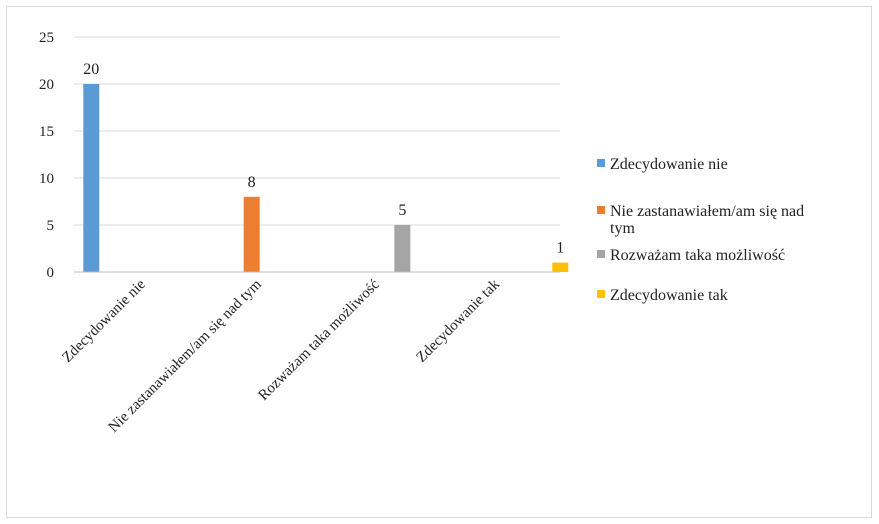 This screenshot has width=879, height=524. What do you see at coordinates (46, 85) in the screenshot?
I see `y-tick-label: 20` at bounding box center [46, 85].